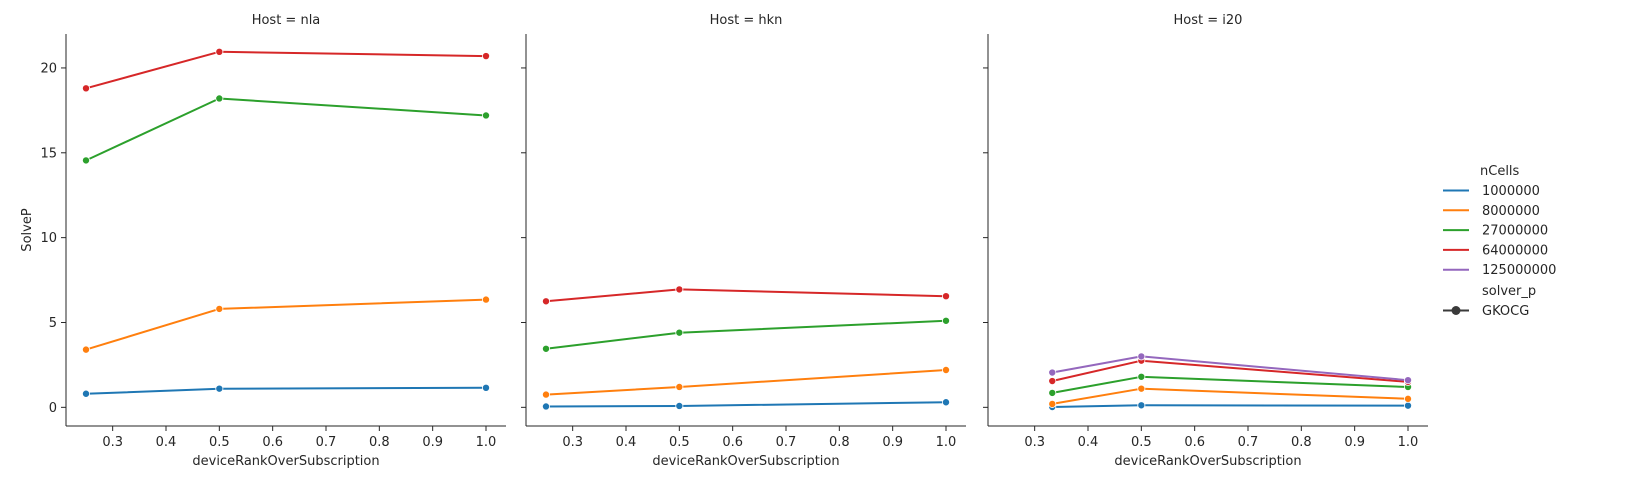 This screenshot has height=500, width=1628. I want to click on panel-title: Host = hkn, so click(746, 20).